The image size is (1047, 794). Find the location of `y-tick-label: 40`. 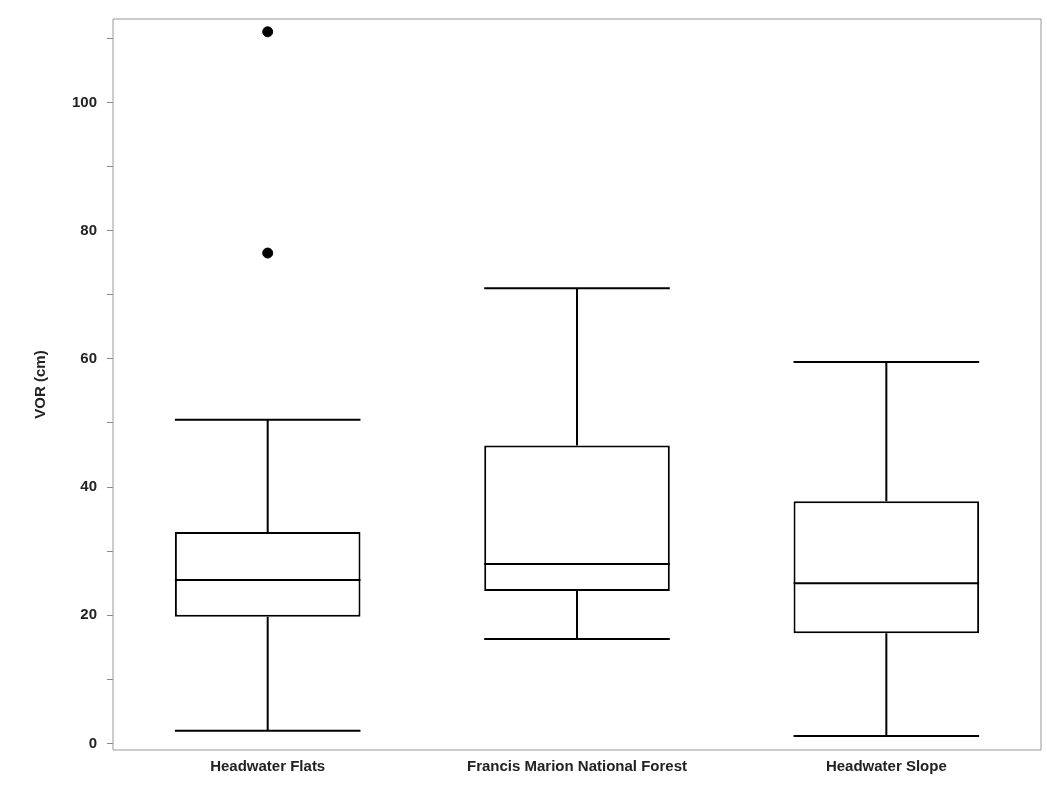

y-tick-label: 40 is located at coordinates (89, 486).